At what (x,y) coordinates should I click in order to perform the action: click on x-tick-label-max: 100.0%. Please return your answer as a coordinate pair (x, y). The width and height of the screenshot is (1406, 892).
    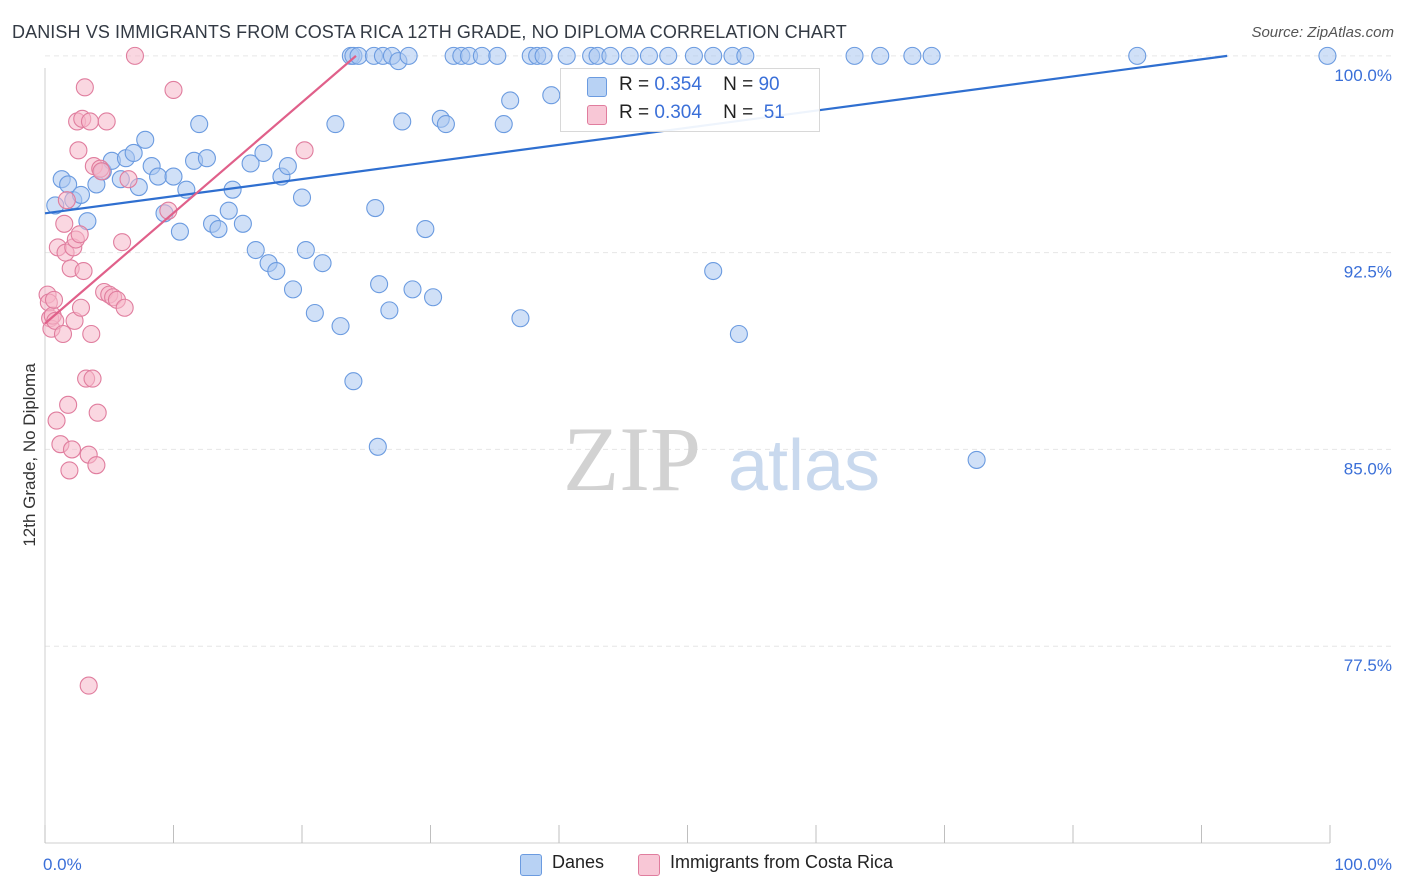
    Looking at the image, I should click on (1363, 864).